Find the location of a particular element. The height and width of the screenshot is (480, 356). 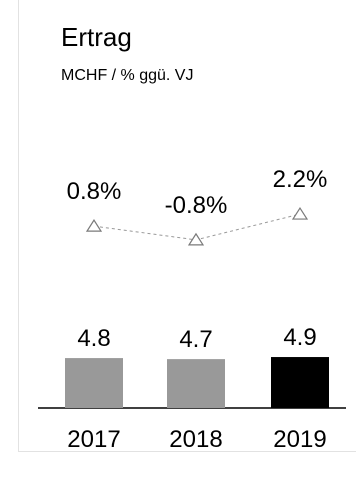

bar-2017 is located at coordinates (94, 383).